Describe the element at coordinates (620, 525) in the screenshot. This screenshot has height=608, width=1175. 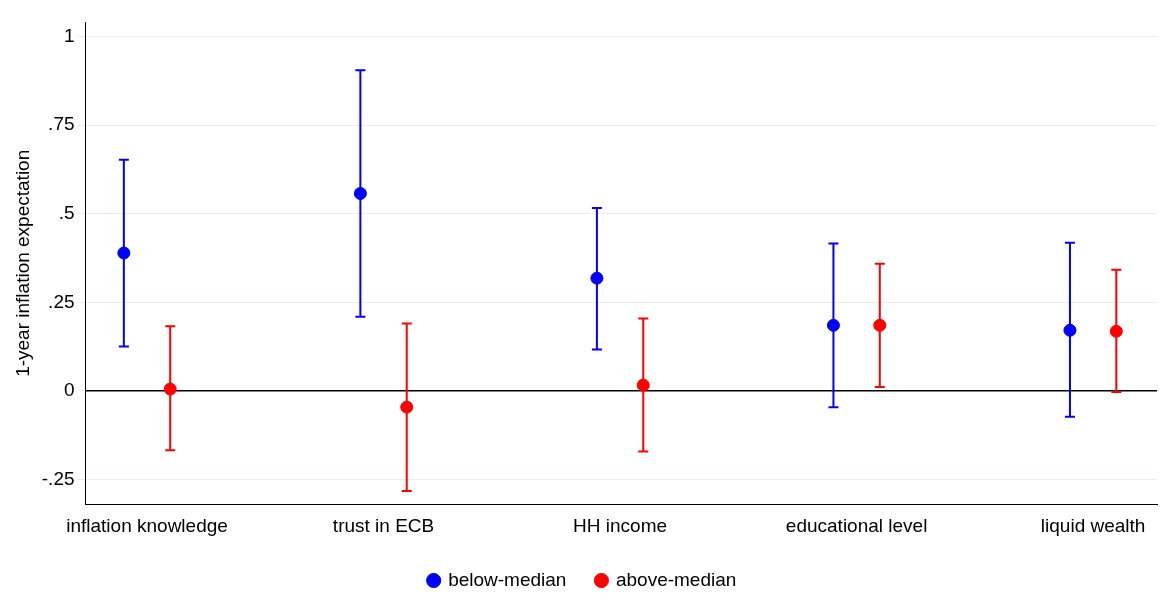
I see `x-tick-label: HH income` at that location.